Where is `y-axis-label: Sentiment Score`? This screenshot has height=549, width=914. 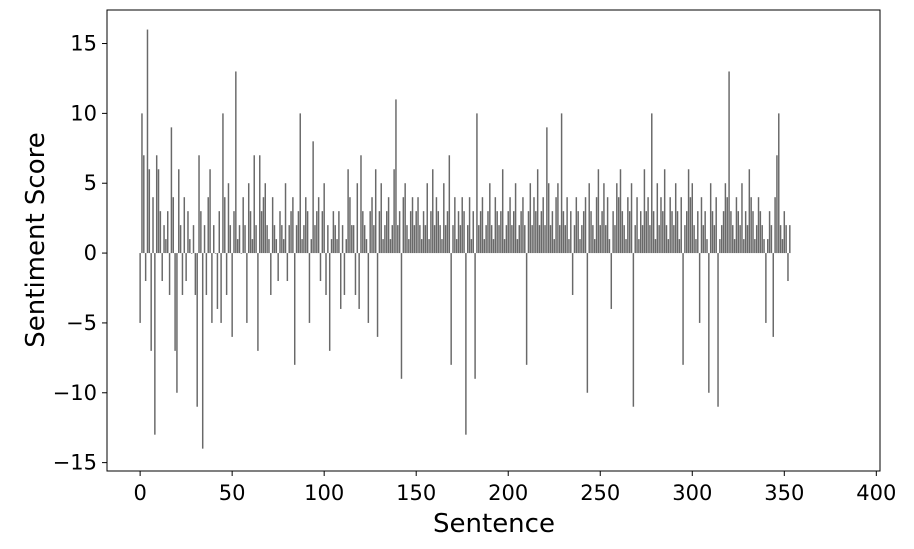 y-axis-label: Sentiment Score is located at coordinates (36, 239).